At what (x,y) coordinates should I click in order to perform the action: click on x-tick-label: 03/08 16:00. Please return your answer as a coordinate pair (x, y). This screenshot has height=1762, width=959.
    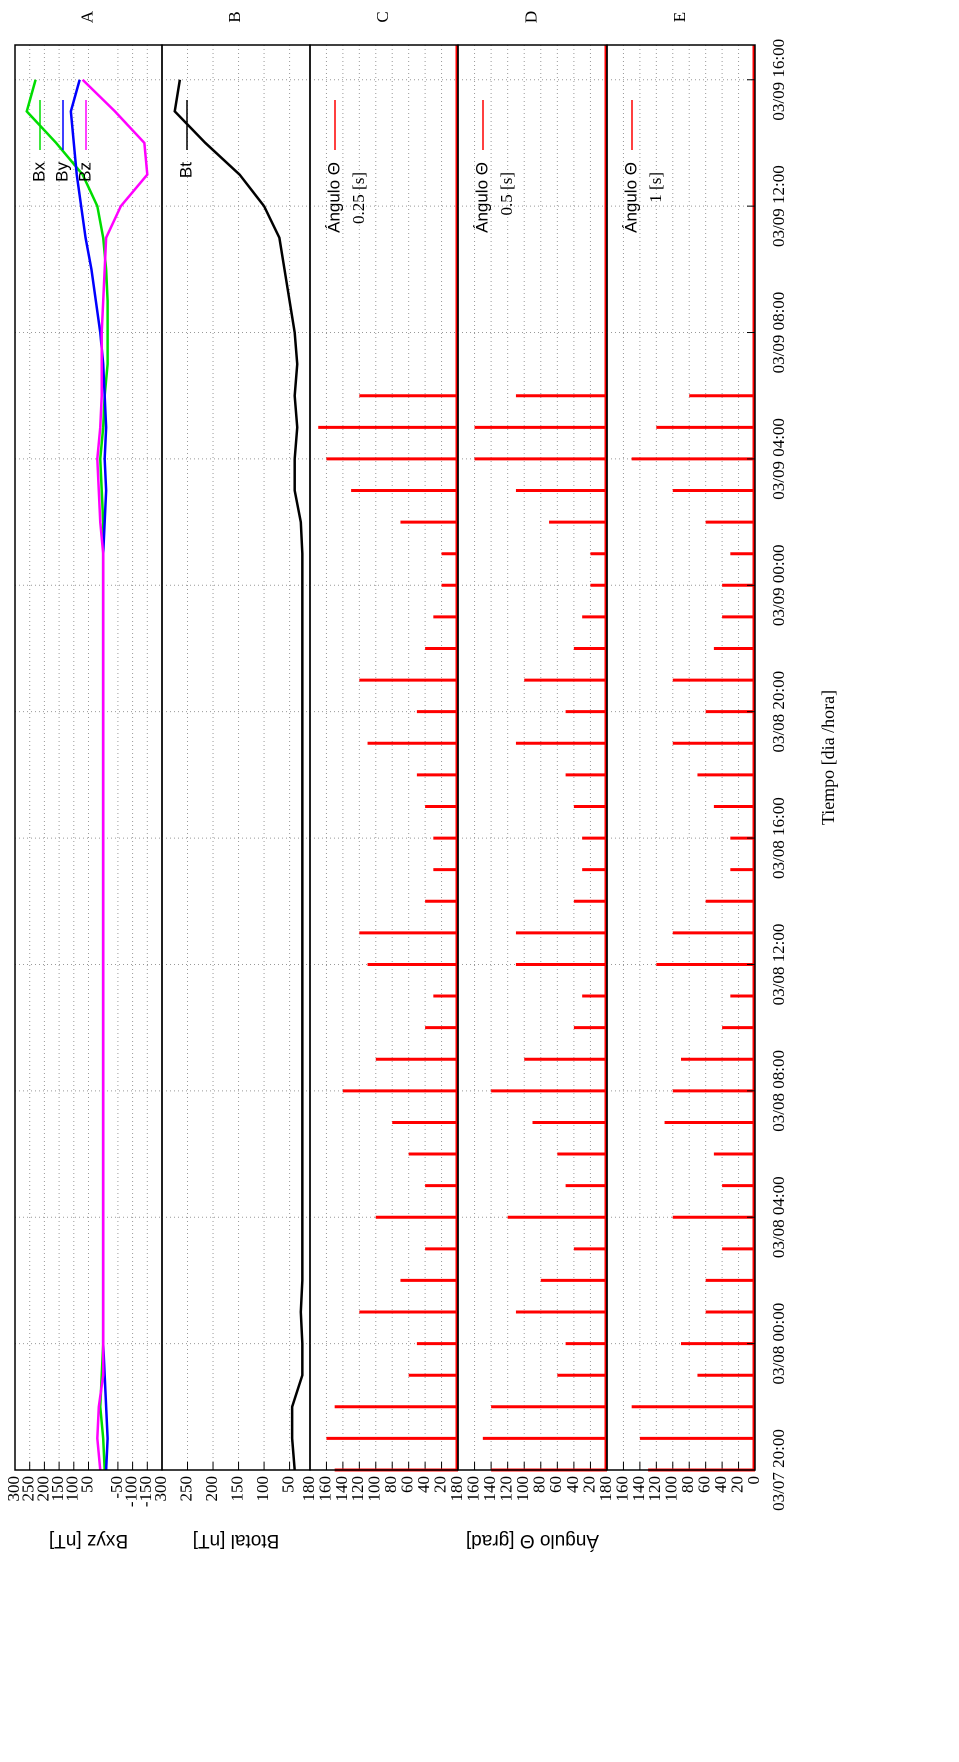
    Looking at the image, I should click on (778, 838).